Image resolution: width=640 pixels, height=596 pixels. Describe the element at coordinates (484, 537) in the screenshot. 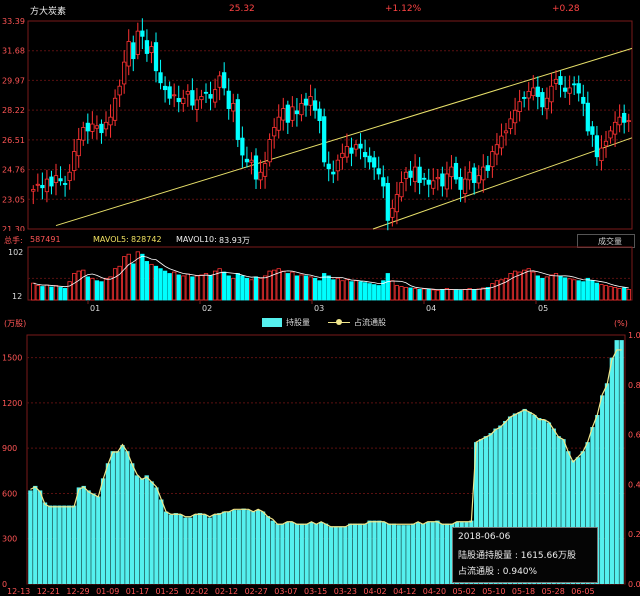

I see `tooltip-date: 2018-06-06` at that location.